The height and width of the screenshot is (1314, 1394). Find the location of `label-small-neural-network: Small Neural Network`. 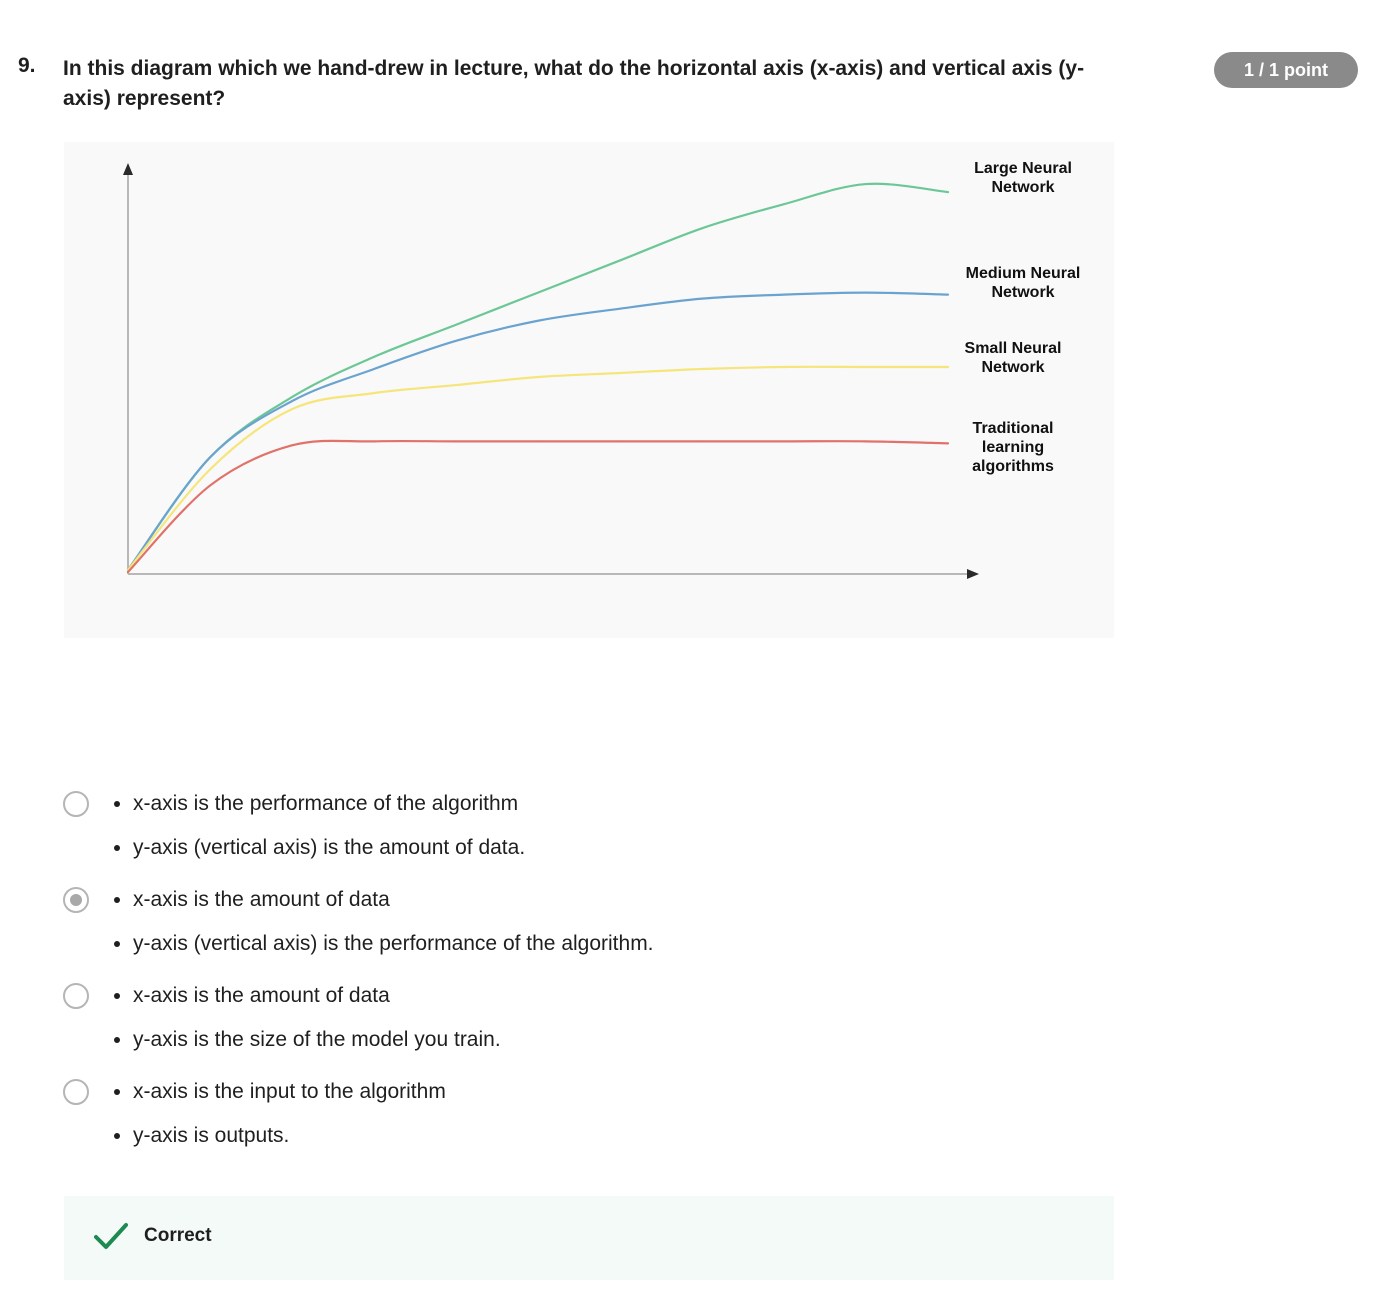

label-small-neural-network: Small Neural Network is located at coordinates (1013, 358).